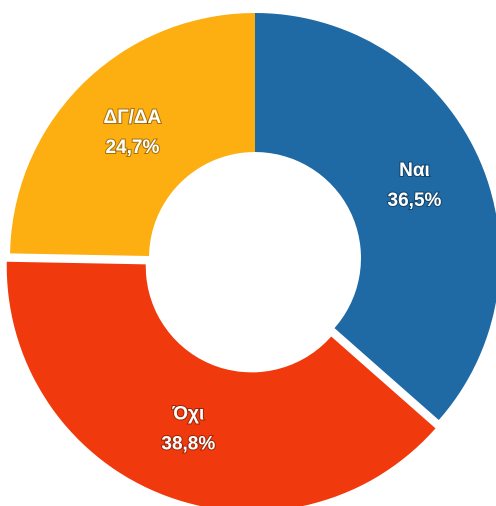 This screenshot has height=506, width=496. I want to click on slice-value-label: 24,7%, so click(132, 147).